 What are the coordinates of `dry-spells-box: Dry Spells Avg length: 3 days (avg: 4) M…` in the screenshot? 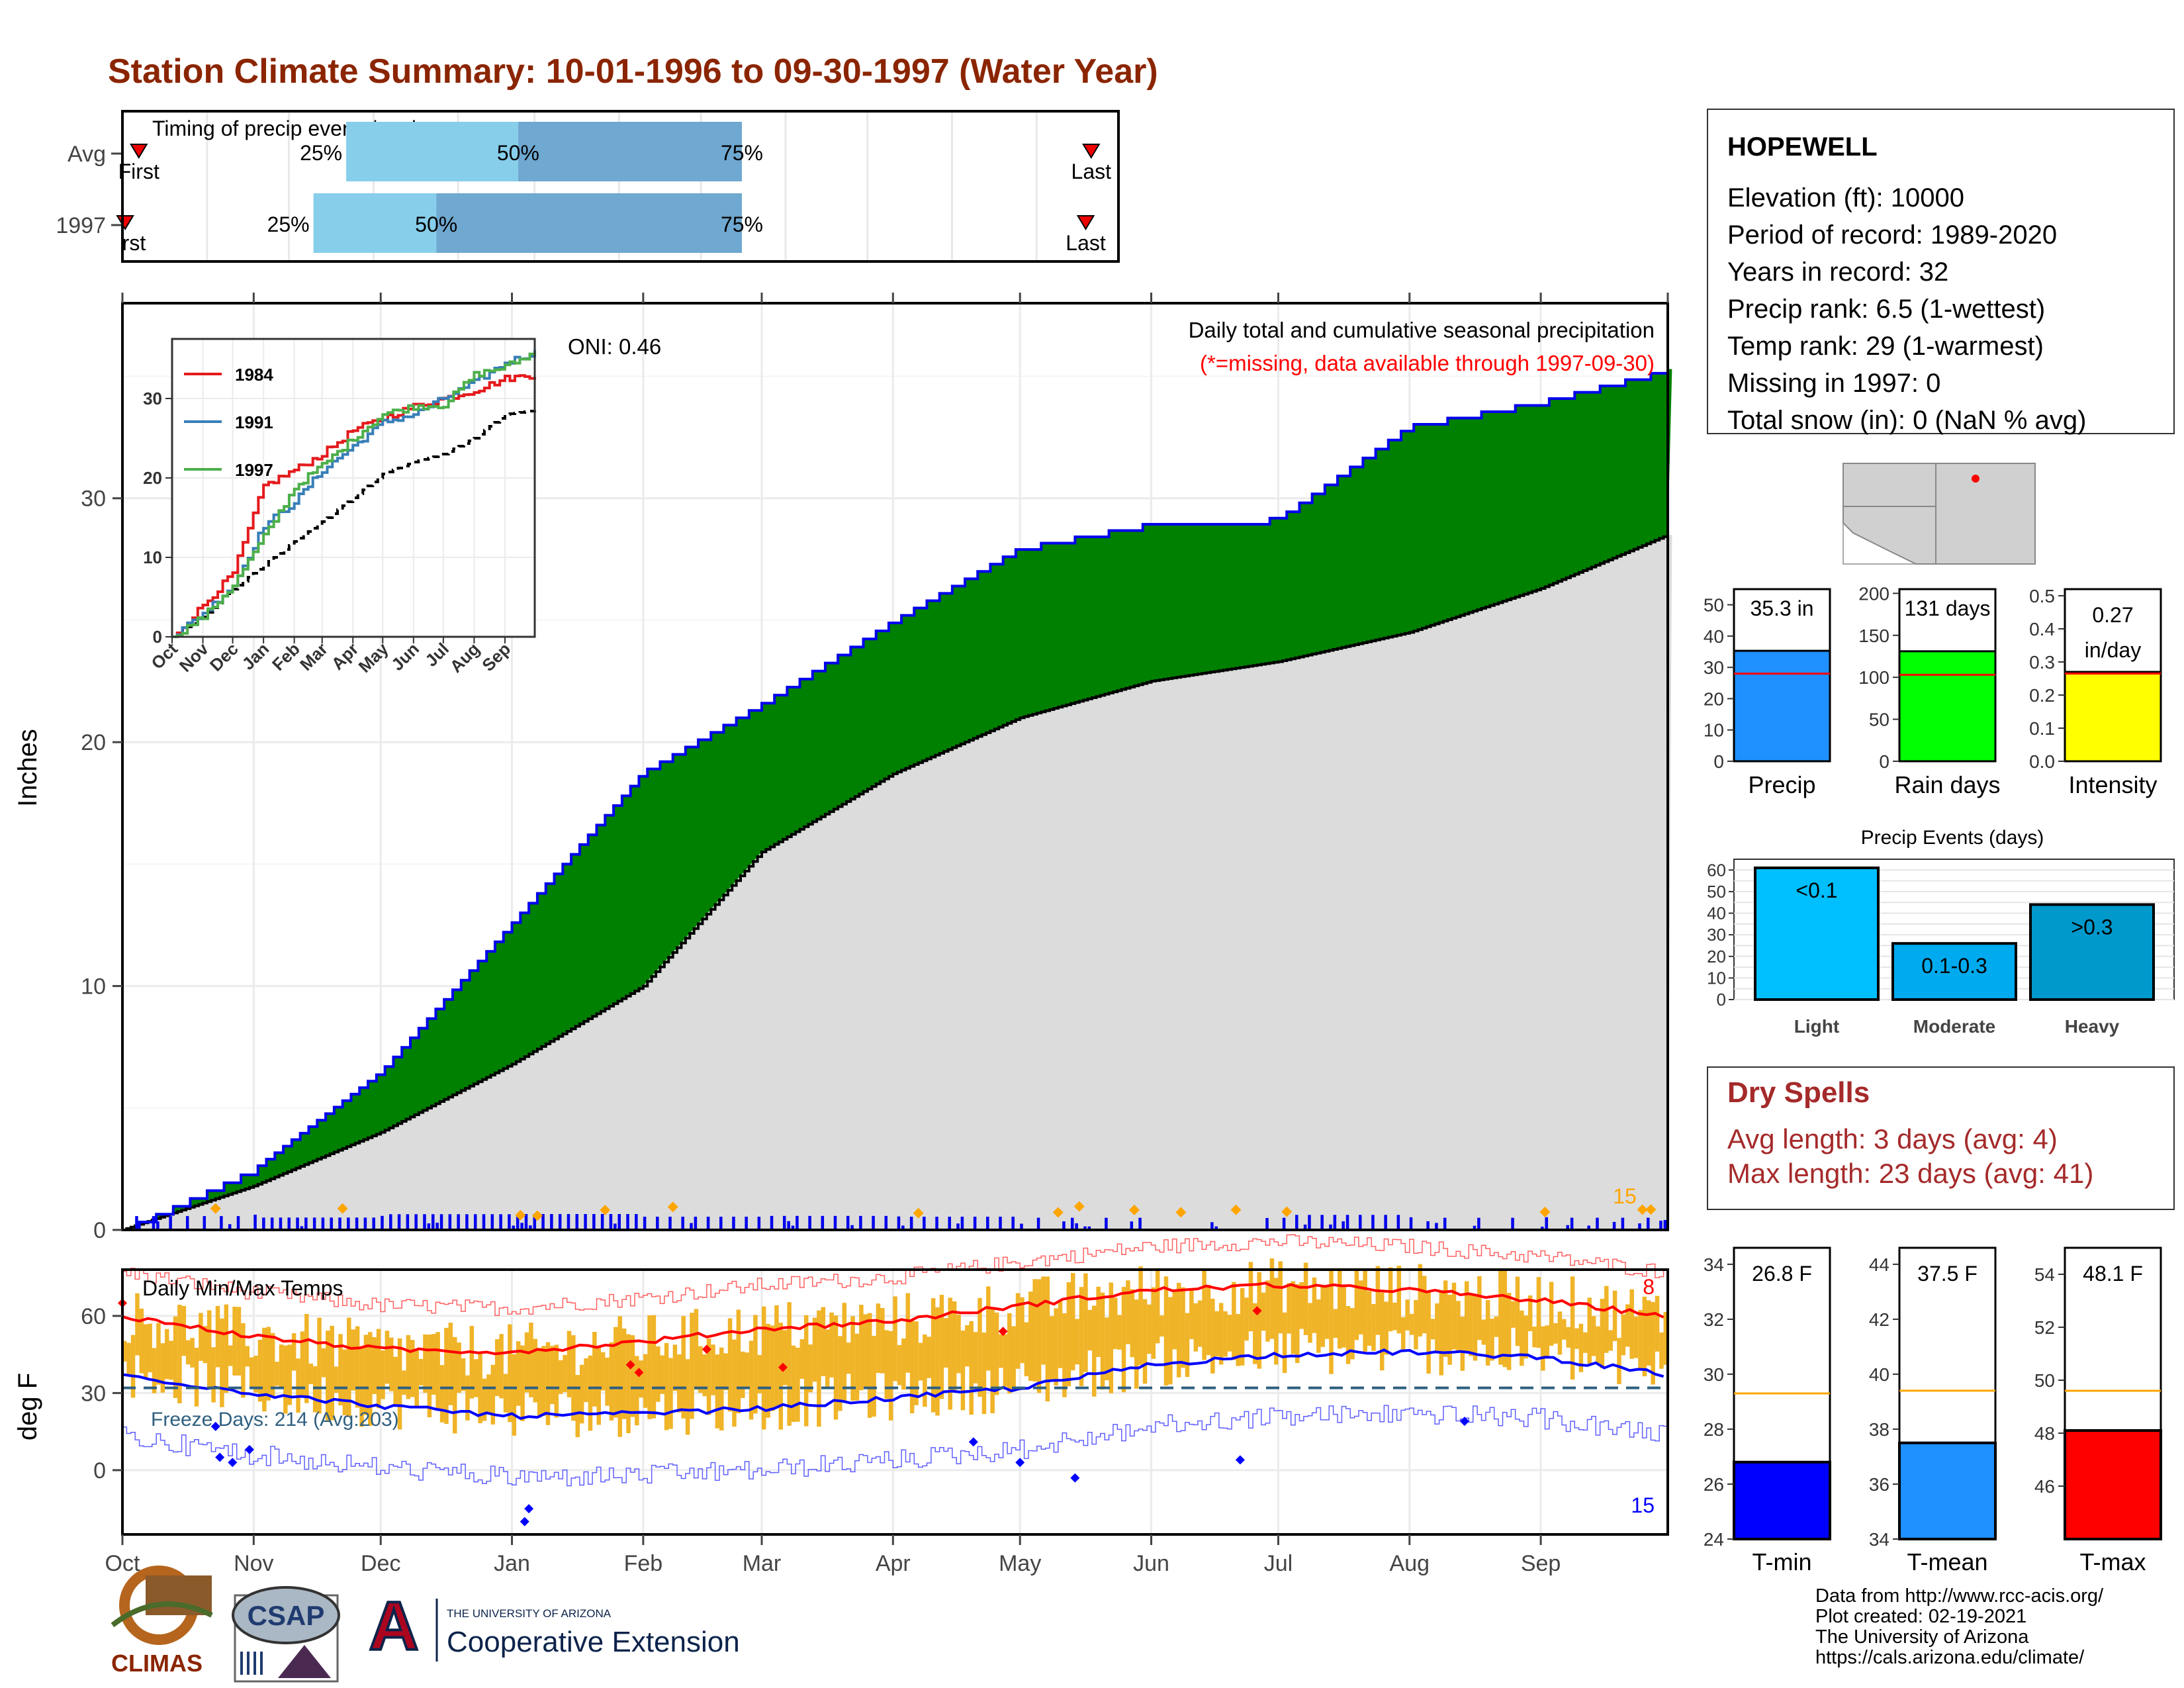 It's located at (1941, 1138).